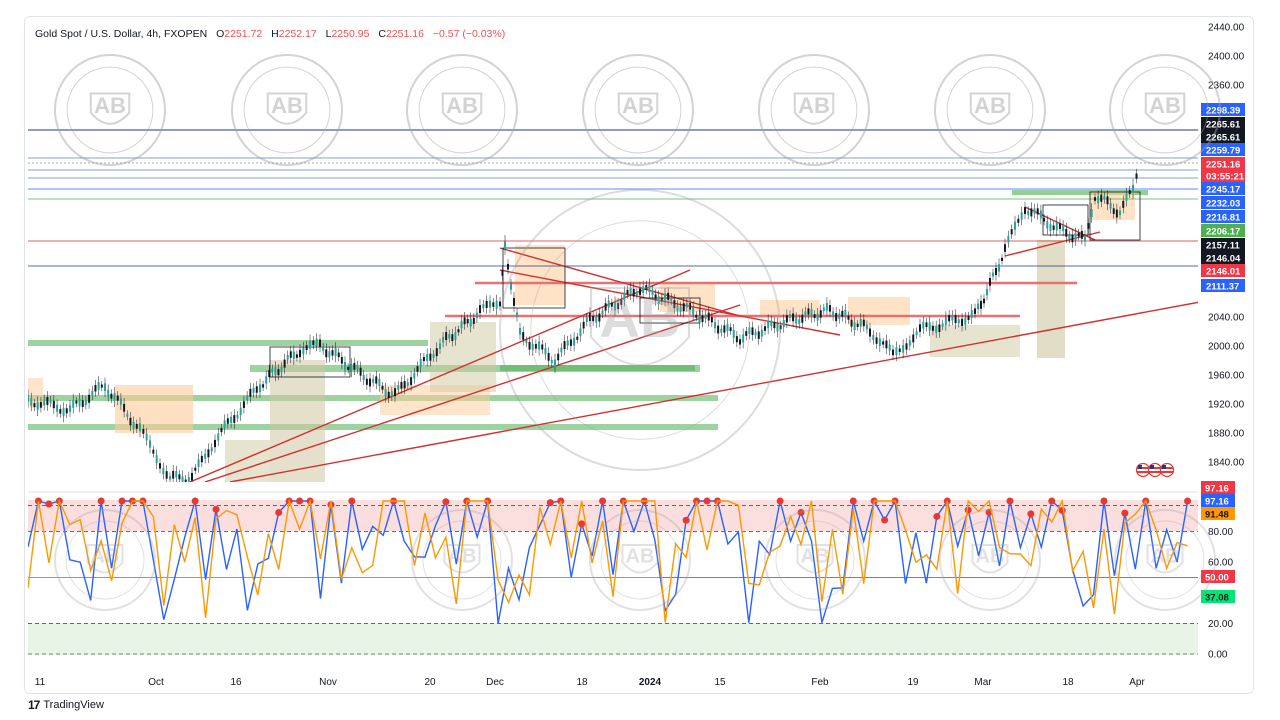 This screenshot has width=1280, height=720. Describe the element at coordinates (220, 34) in the screenshot. I see `open-label: O` at that location.